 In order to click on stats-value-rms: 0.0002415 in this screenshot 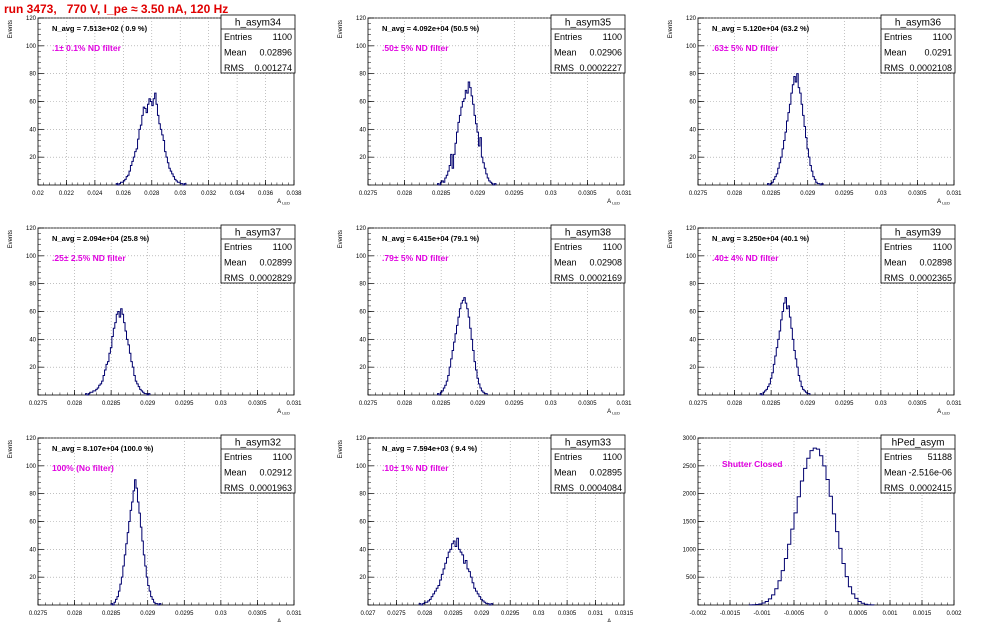, I will do `click(930, 488)`.